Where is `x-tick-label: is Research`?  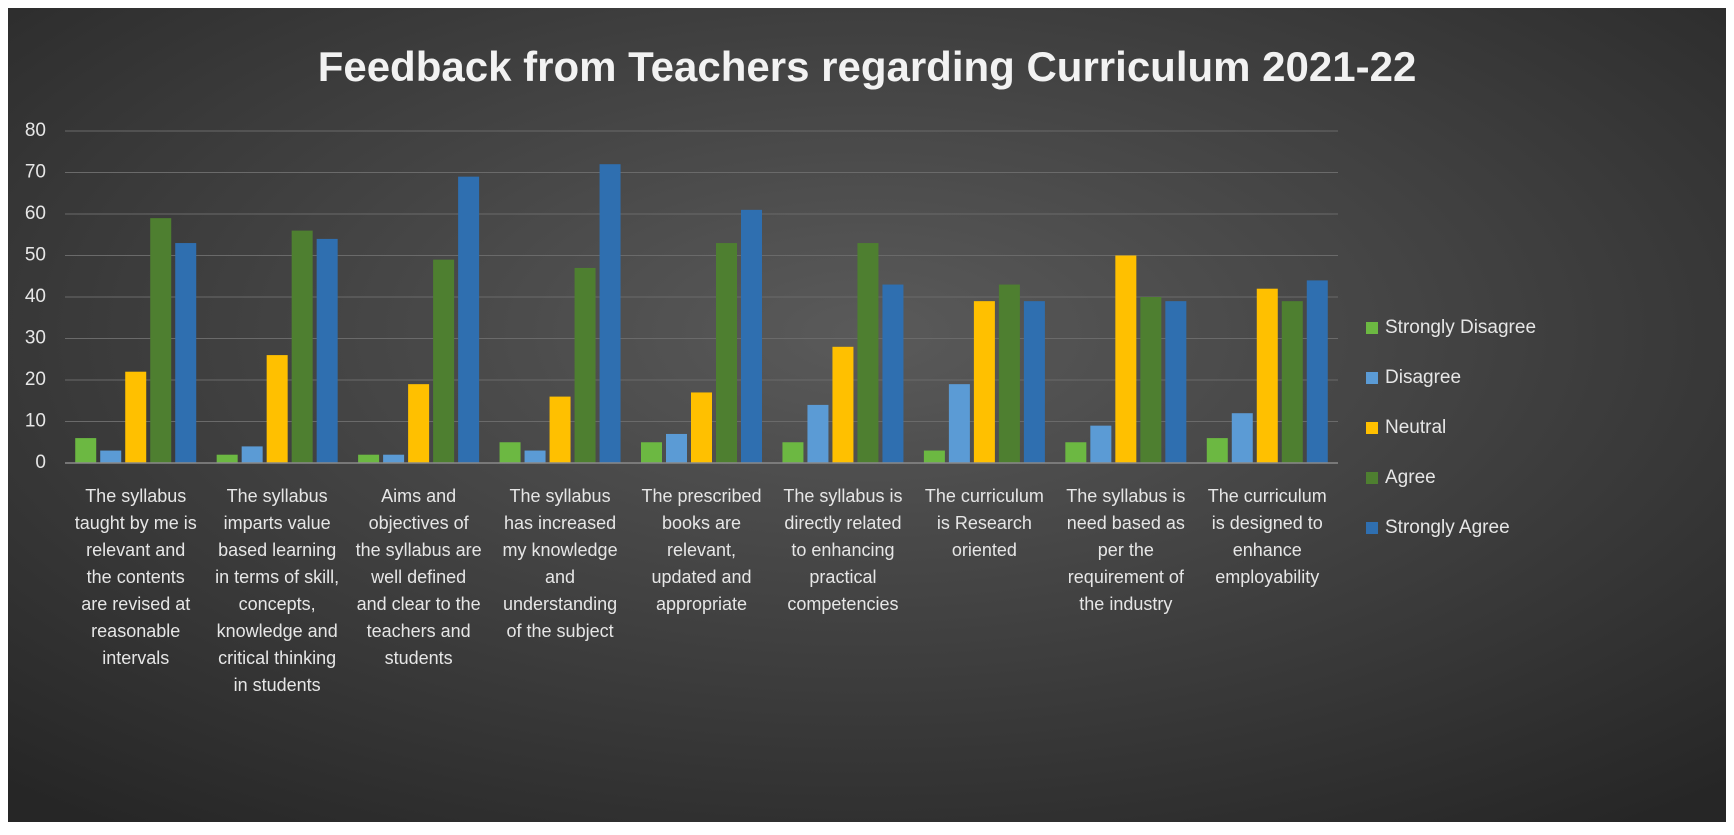 x-tick-label: is Research is located at coordinates (984, 523).